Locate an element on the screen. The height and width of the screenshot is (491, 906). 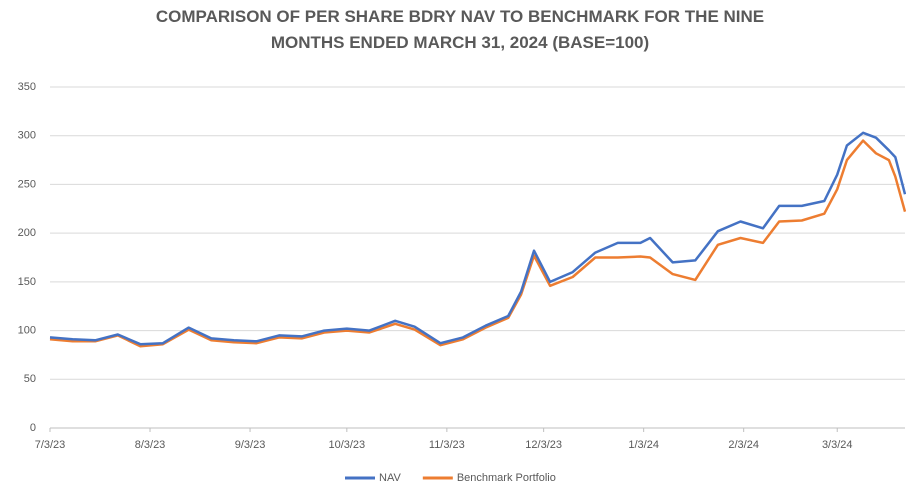
x-tick-label: 11/3/23 is located at coordinates (447, 445).